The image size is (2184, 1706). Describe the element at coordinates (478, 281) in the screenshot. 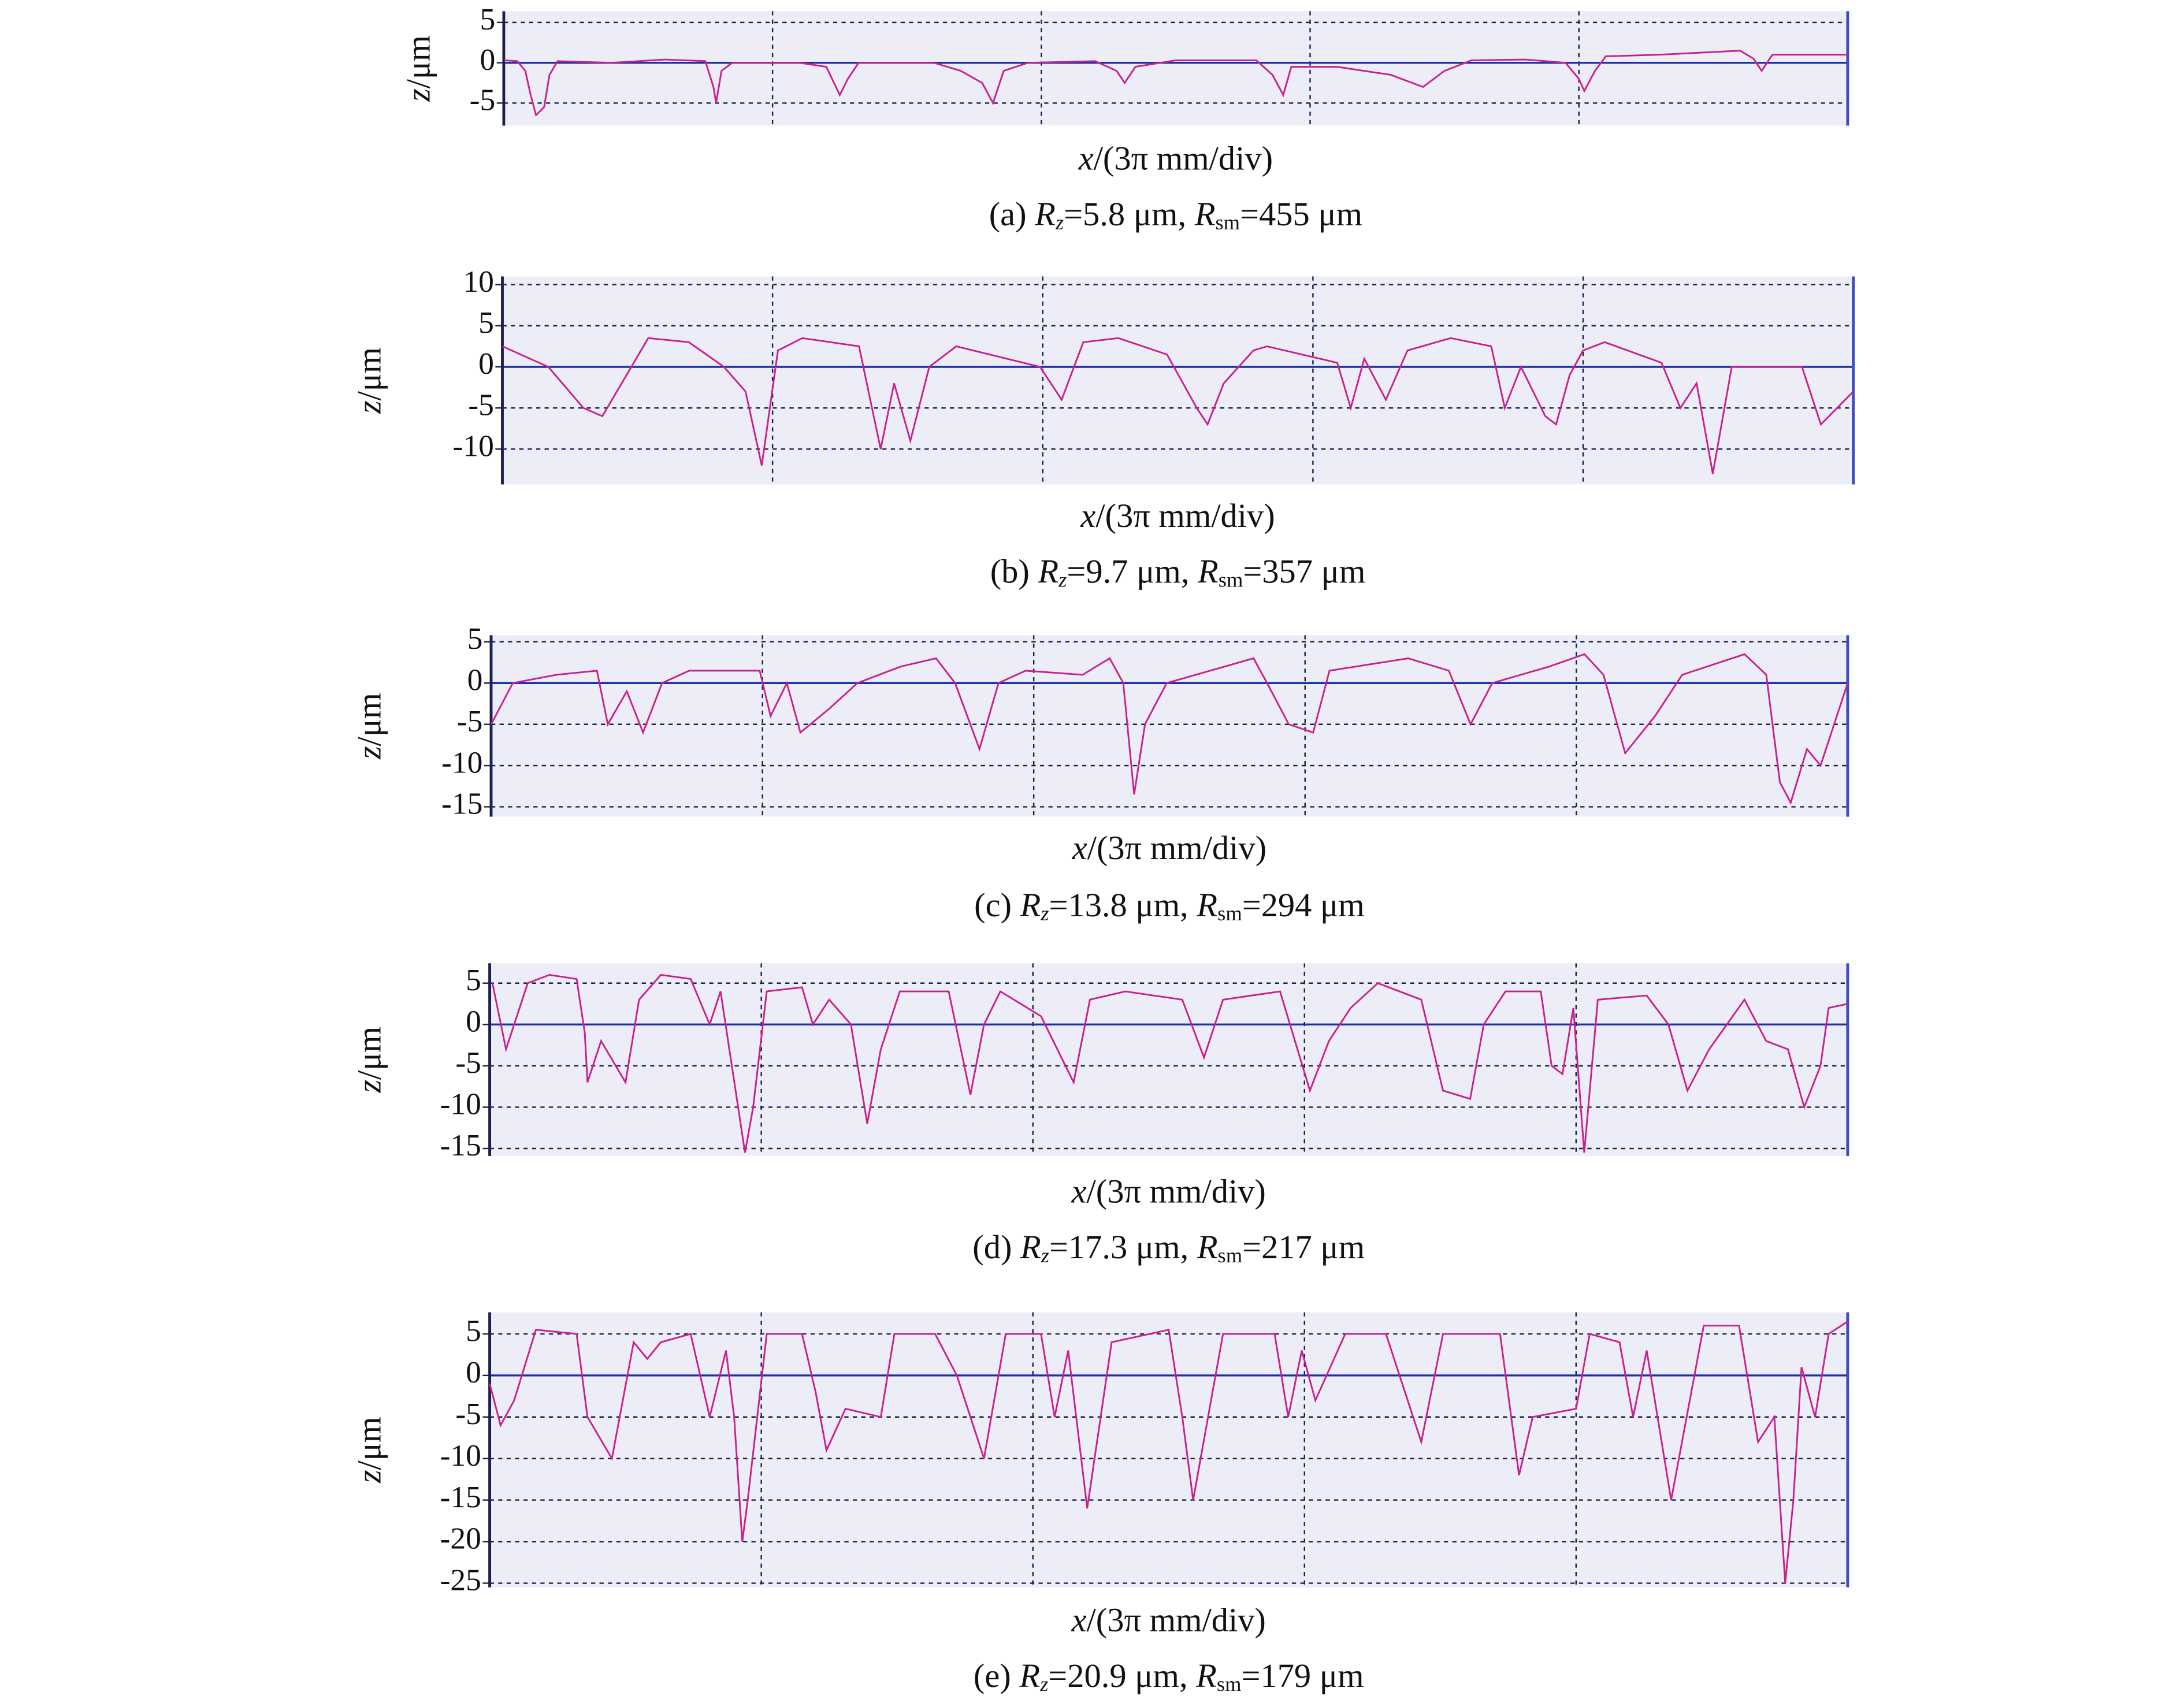

I see `y-tick-label: 10` at that location.